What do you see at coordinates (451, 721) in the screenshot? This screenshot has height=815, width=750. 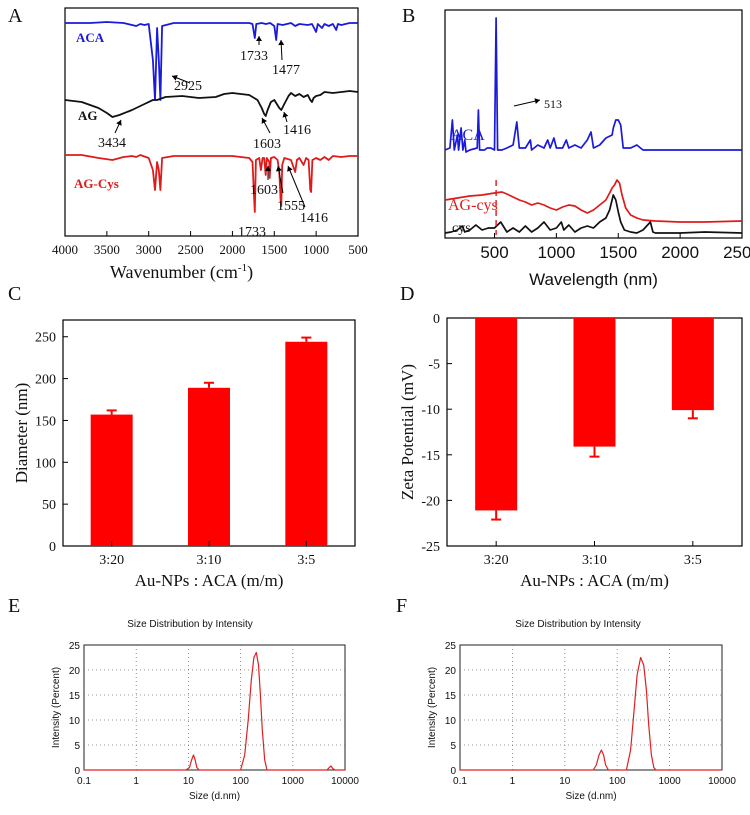 I see `panel-f-ytick-label: 10` at bounding box center [451, 721].